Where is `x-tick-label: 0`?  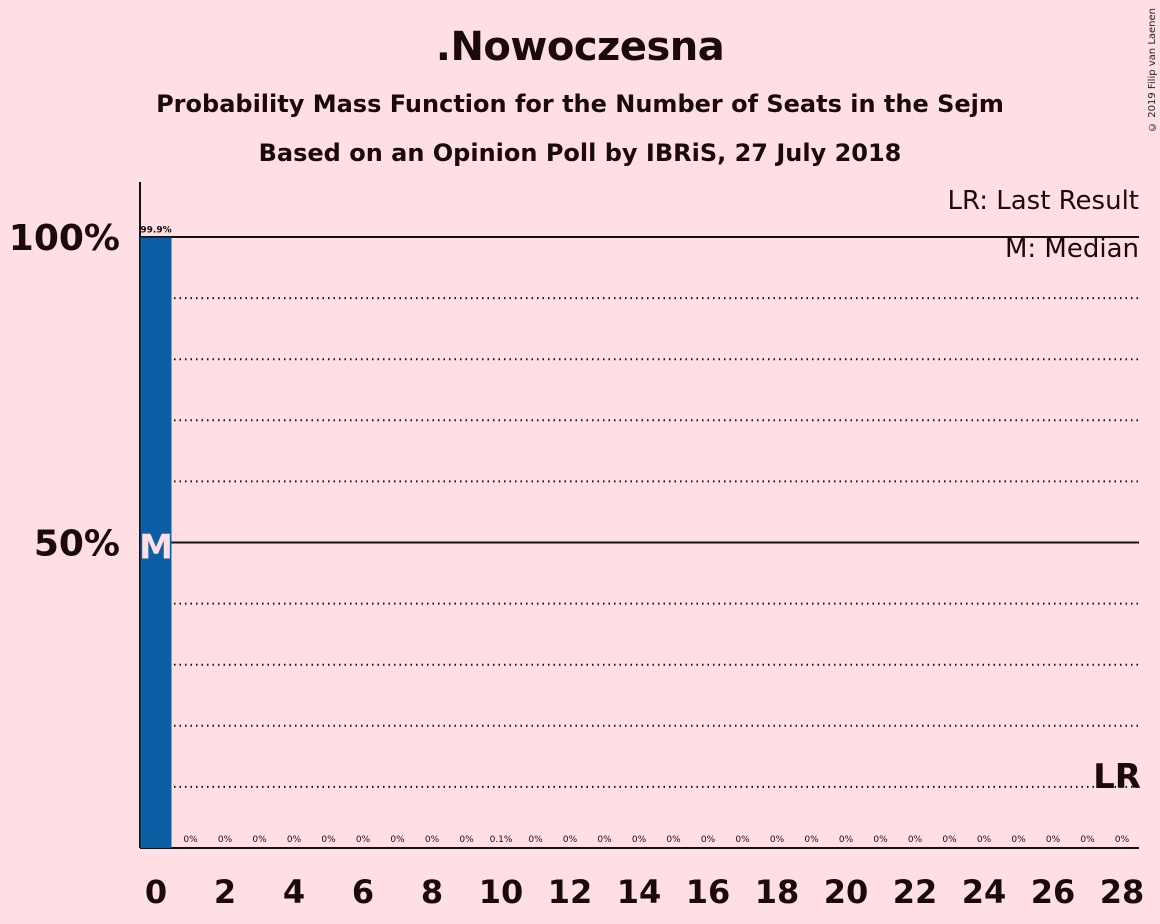 x-tick-label: 0 is located at coordinates (156, 892).